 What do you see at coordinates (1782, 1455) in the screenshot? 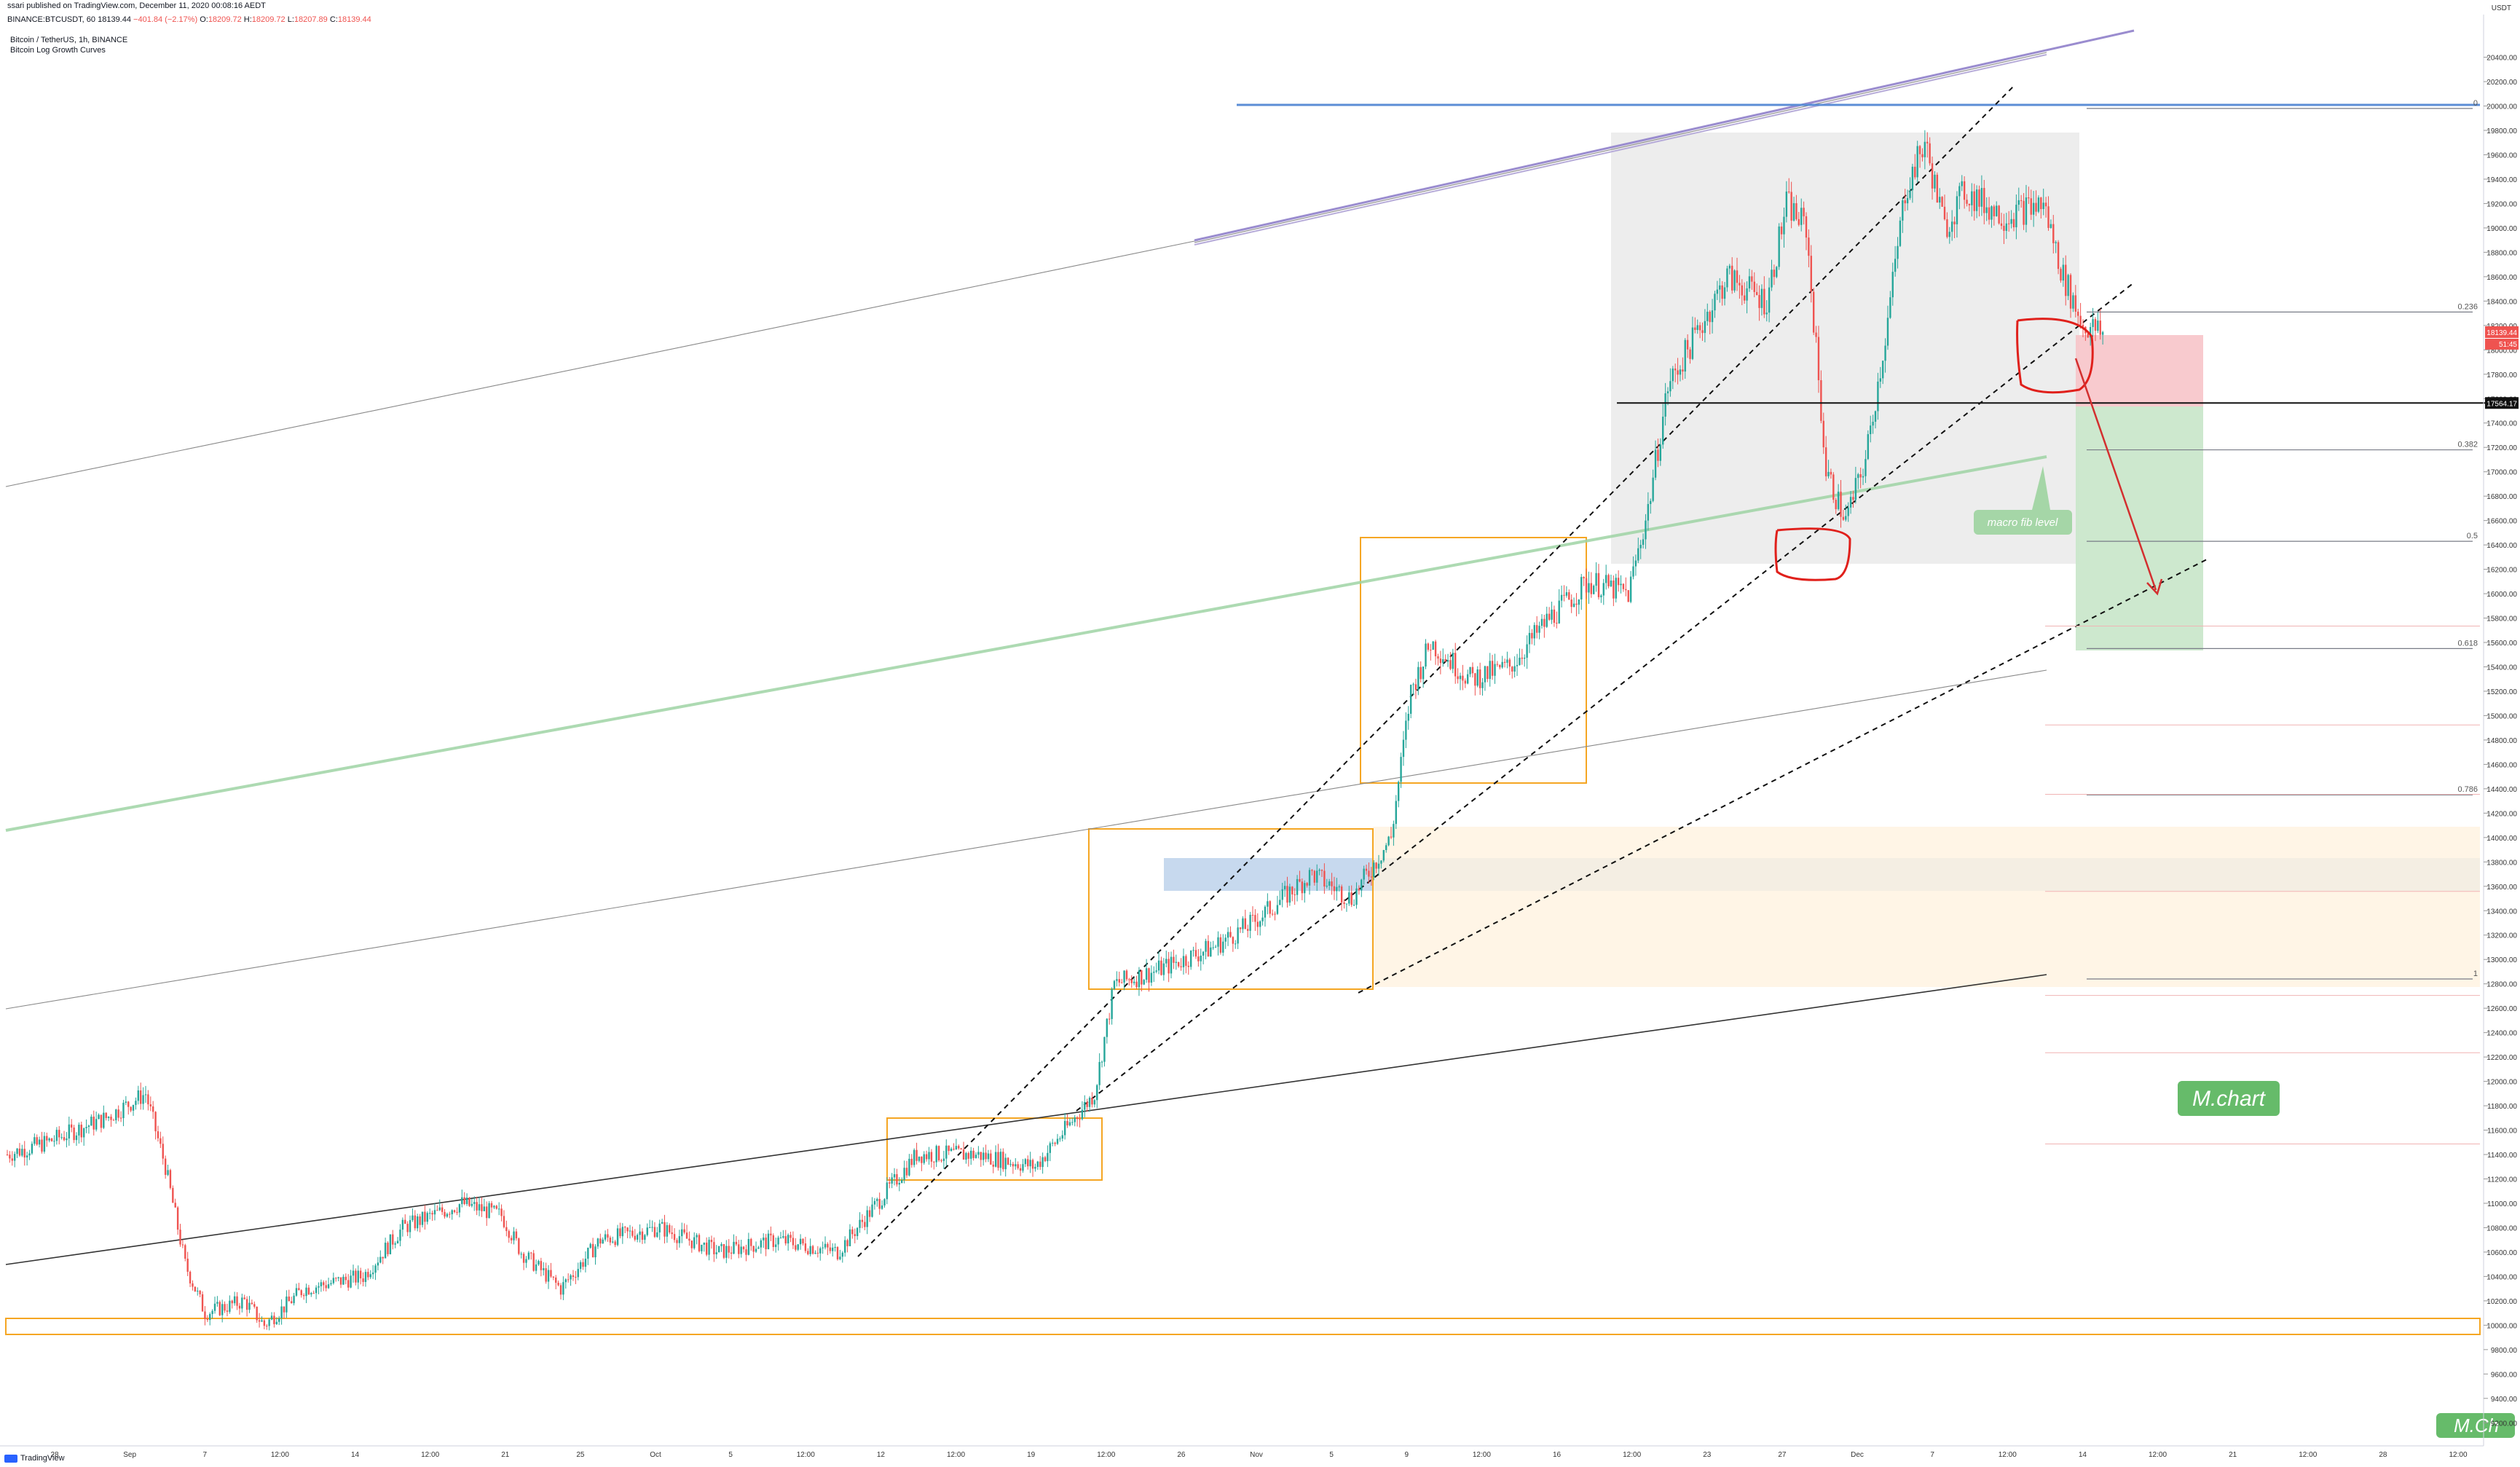
I see `time-axis-label: 27` at bounding box center [1782, 1455].